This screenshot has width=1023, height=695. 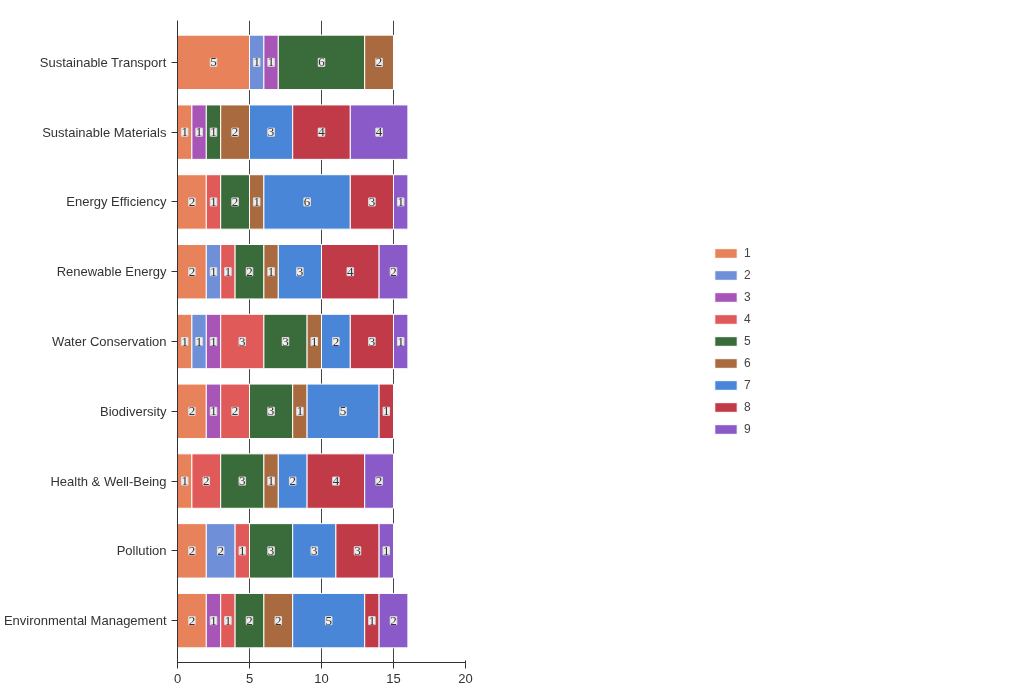 I want to click on y-tick-label: Pollution, so click(x=141, y=551).